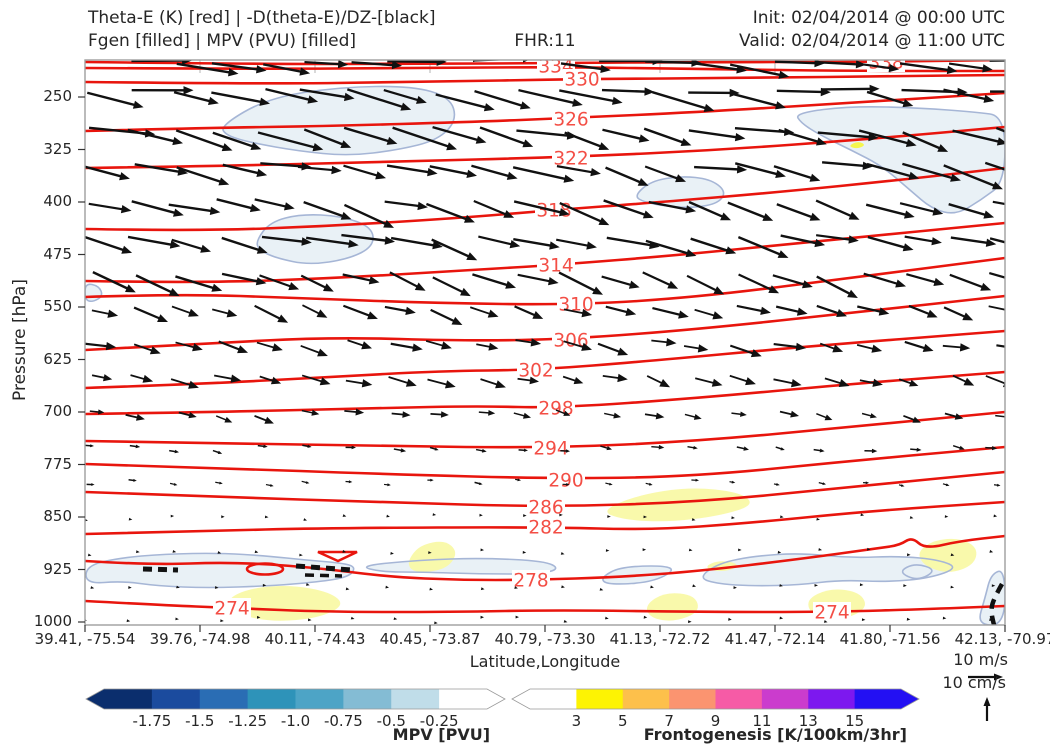 Image resolution: width=1050 pixels, height=750 pixels. What do you see at coordinates (200, 639) in the screenshot?
I see `x-tick-label: 39.76, -74.98` at bounding box center [200, 639].